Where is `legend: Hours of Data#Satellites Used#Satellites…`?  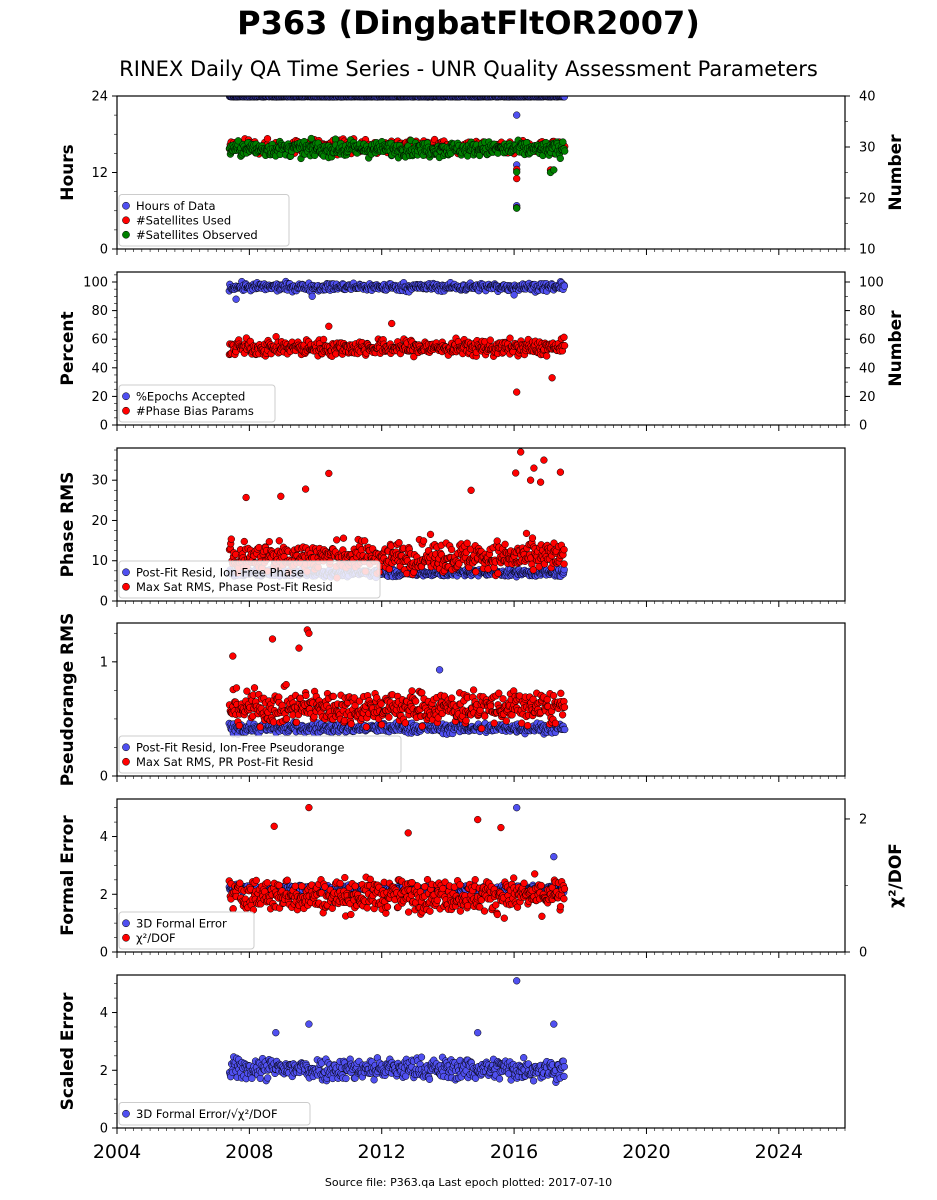
legend: Hours of Data#Satellites Used#Satellites… is located at coordinates (204, 220).